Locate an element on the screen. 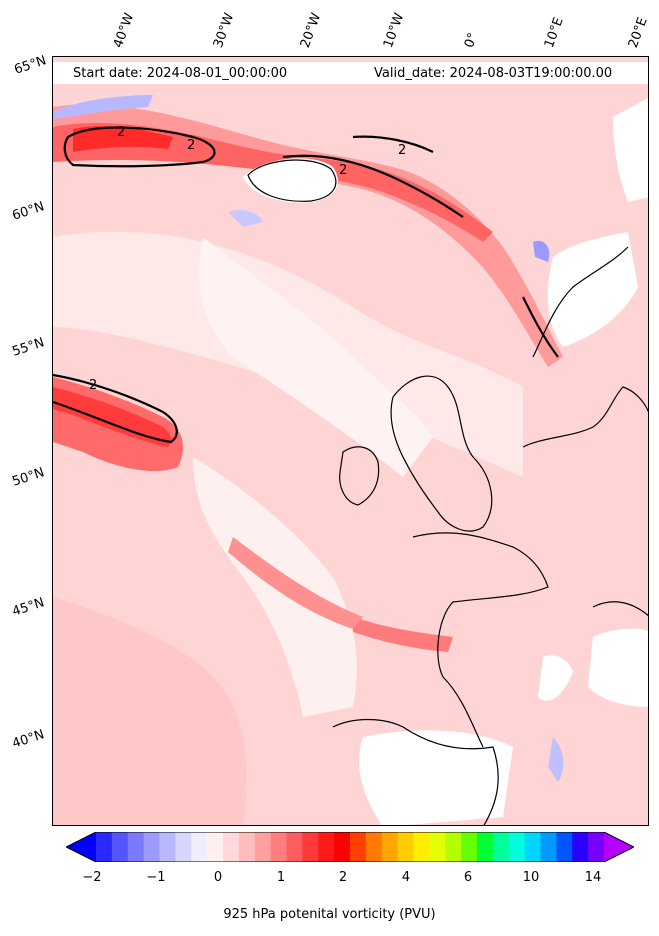  colorbar-tick: 2 is located at coordinates (343, 877).